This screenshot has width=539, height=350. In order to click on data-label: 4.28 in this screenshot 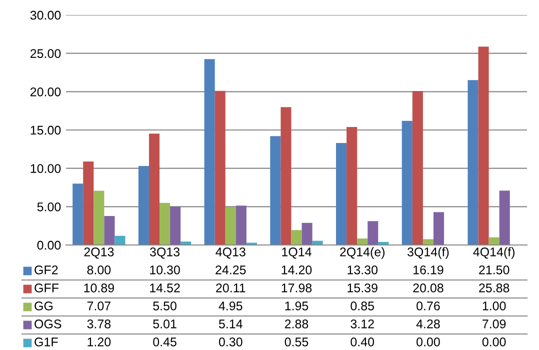, I will do `click(428, 324)`.